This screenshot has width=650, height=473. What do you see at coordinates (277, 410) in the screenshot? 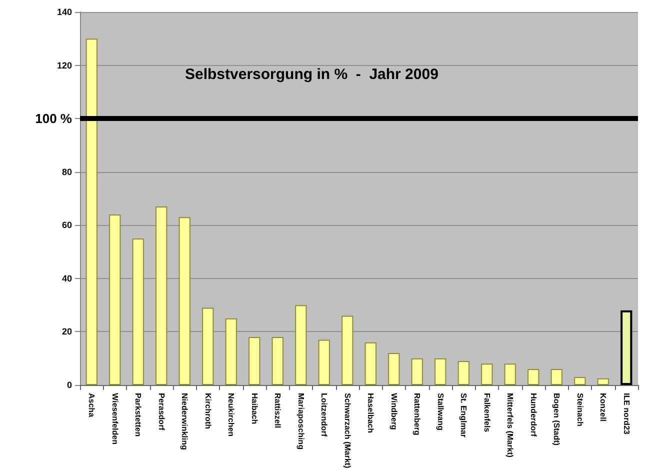
I see `x-tick-label: Rattiszell` at bounding box center [277, 410].